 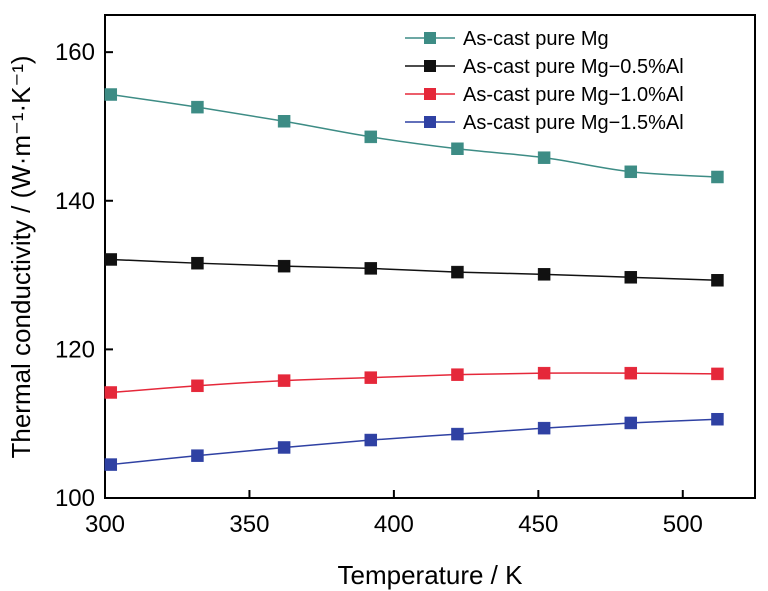 What do you see at coordinates (75, 498) in the screenshot?
I see `y-tick-label: 100` at bounding box center [75, 498].